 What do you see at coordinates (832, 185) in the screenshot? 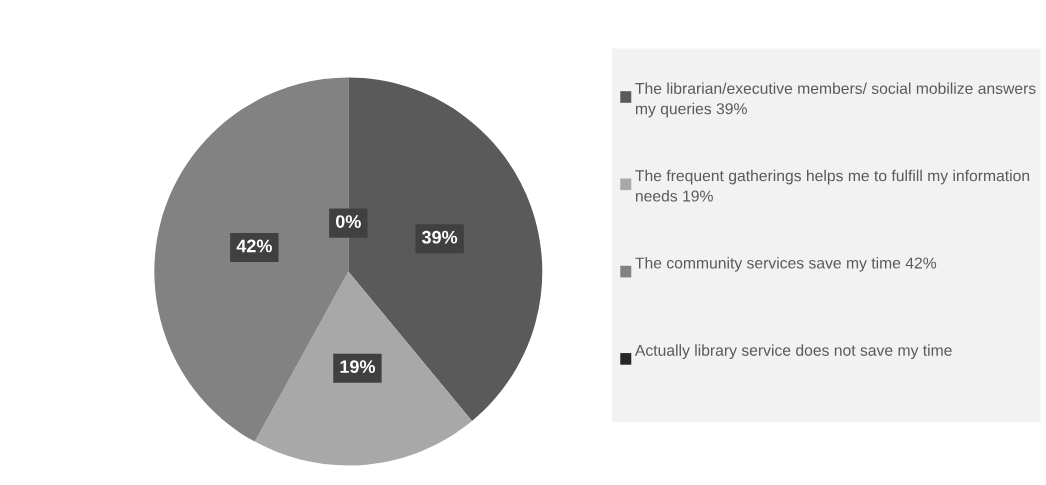
I see `legend-label: The frequent gatherings helps me to fulfill my information needs 19%` at bounding box center [832, 185].